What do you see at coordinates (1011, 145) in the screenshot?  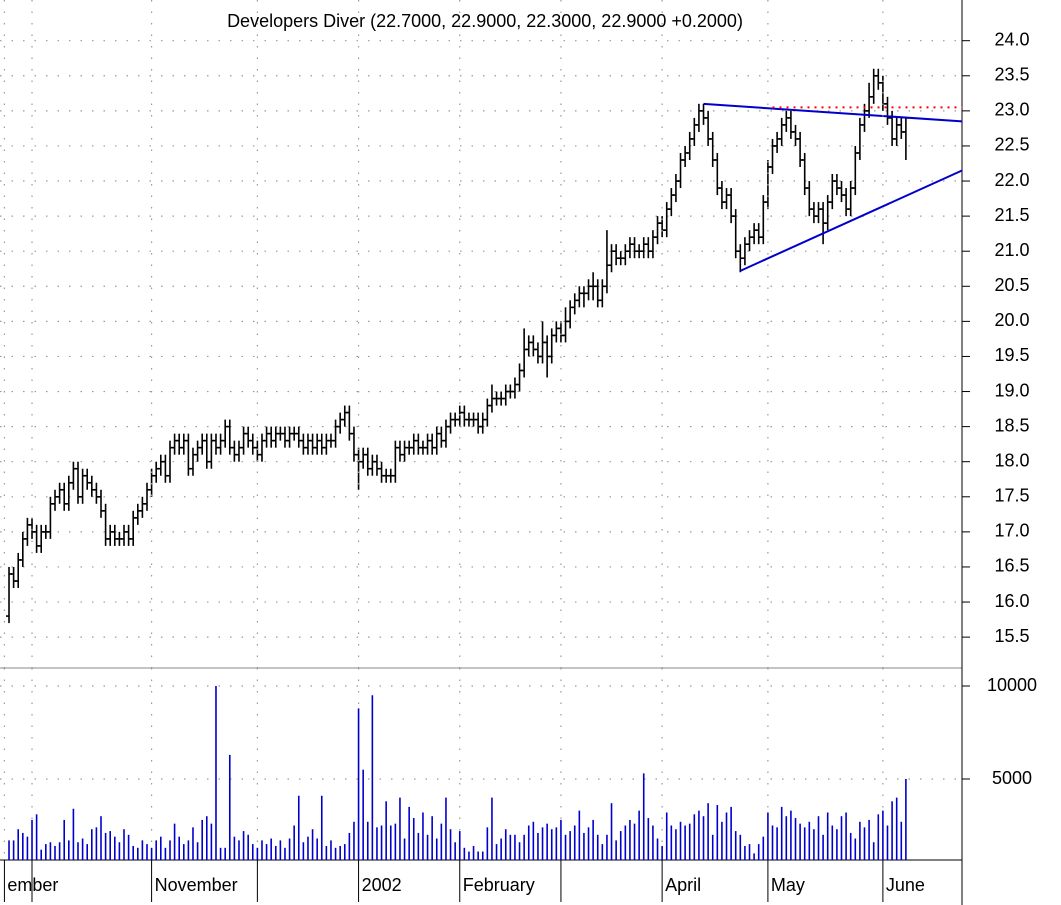 I see `y-tick-label: 22.5` at bounding box center [1011, 145].